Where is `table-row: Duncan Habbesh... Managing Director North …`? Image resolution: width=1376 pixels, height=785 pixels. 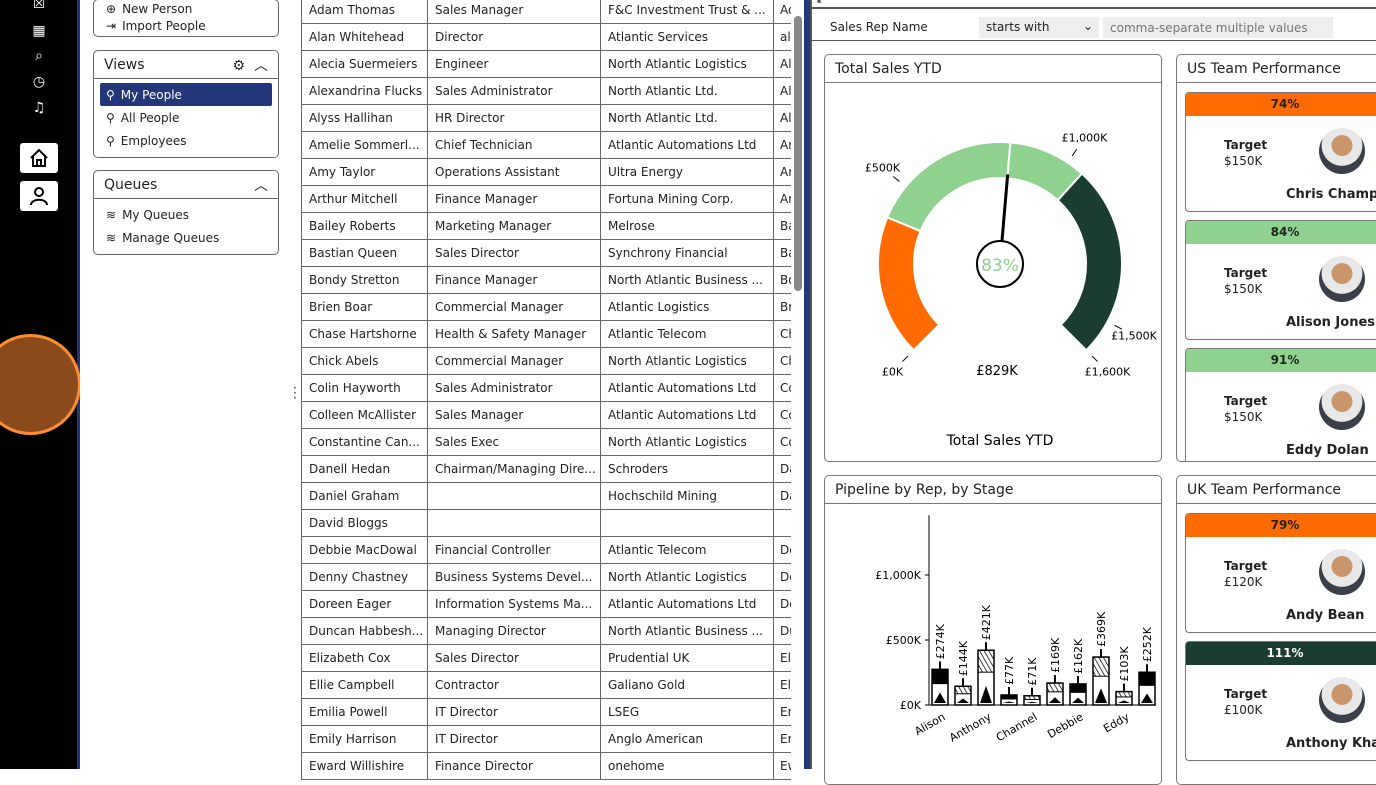
table-row: Duncan Habbesh... Managing Director North … is located at coordinates (546, 631).